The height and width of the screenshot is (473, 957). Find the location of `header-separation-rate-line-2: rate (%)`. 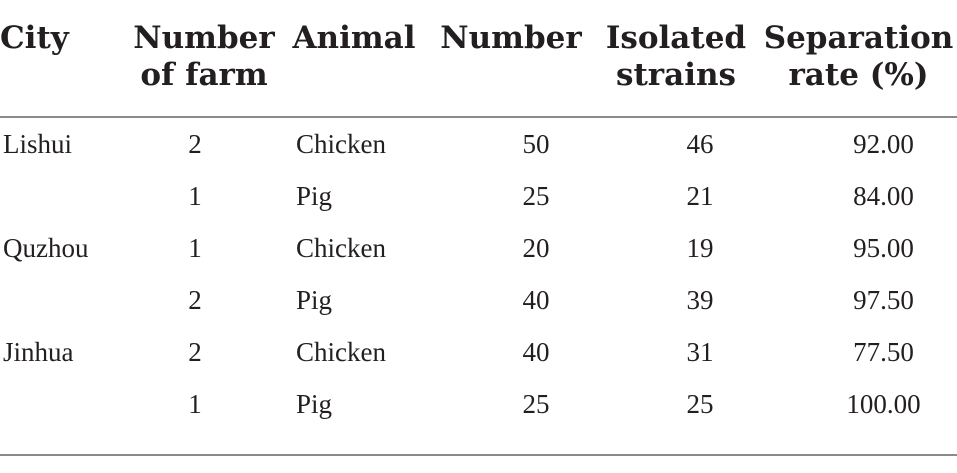

header-separation-rate-line-2: rate (%) is located at coordinates (858, 75).